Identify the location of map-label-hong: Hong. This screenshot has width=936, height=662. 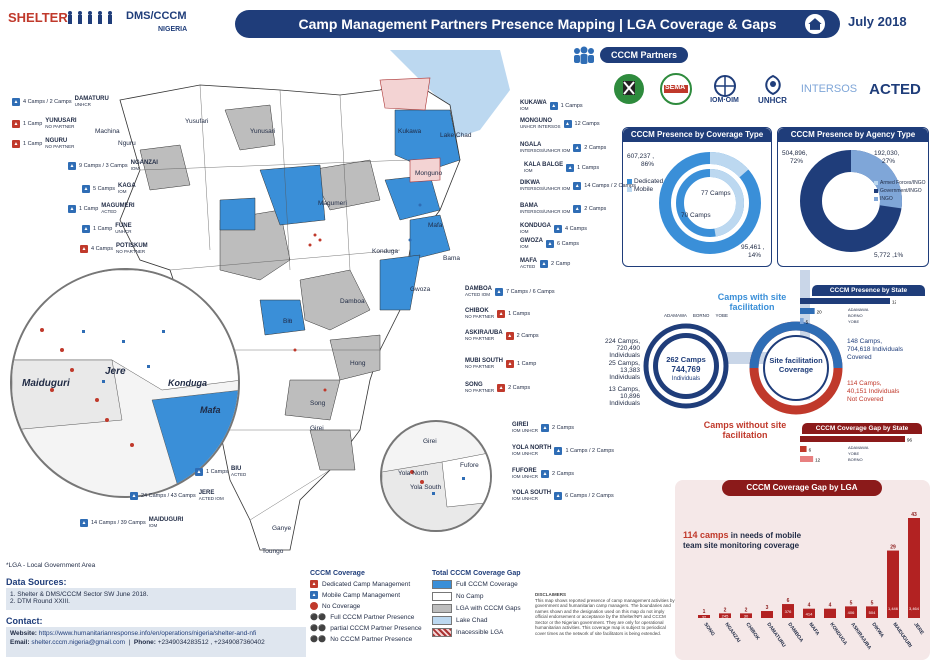
(358, 363).